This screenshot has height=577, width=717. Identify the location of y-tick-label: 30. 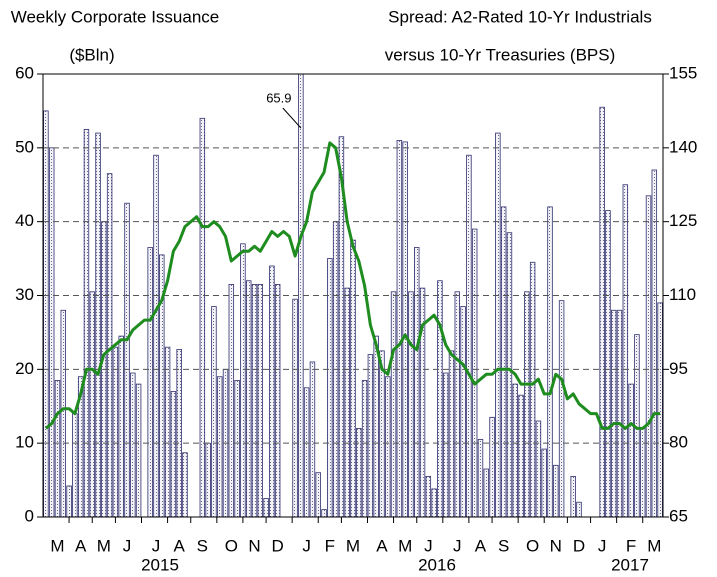
(24, 294).